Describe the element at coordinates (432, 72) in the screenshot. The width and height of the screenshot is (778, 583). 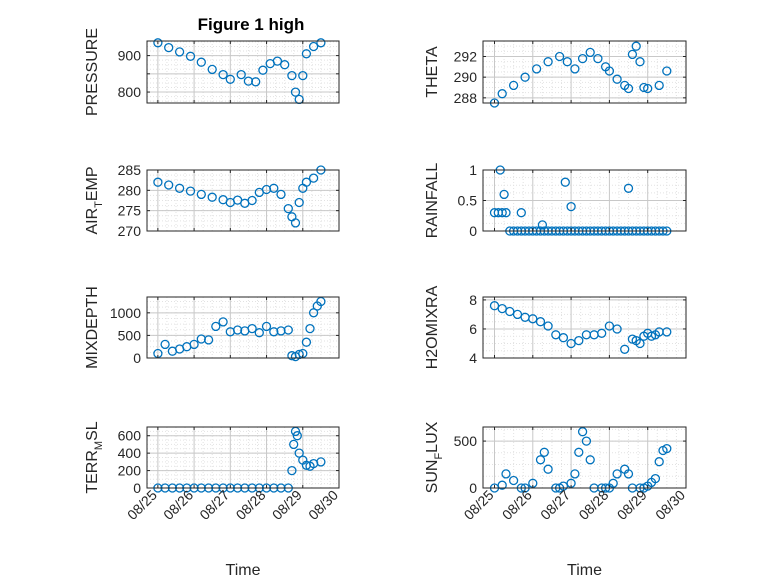
I see `y-axis-label: THETA` at that location.